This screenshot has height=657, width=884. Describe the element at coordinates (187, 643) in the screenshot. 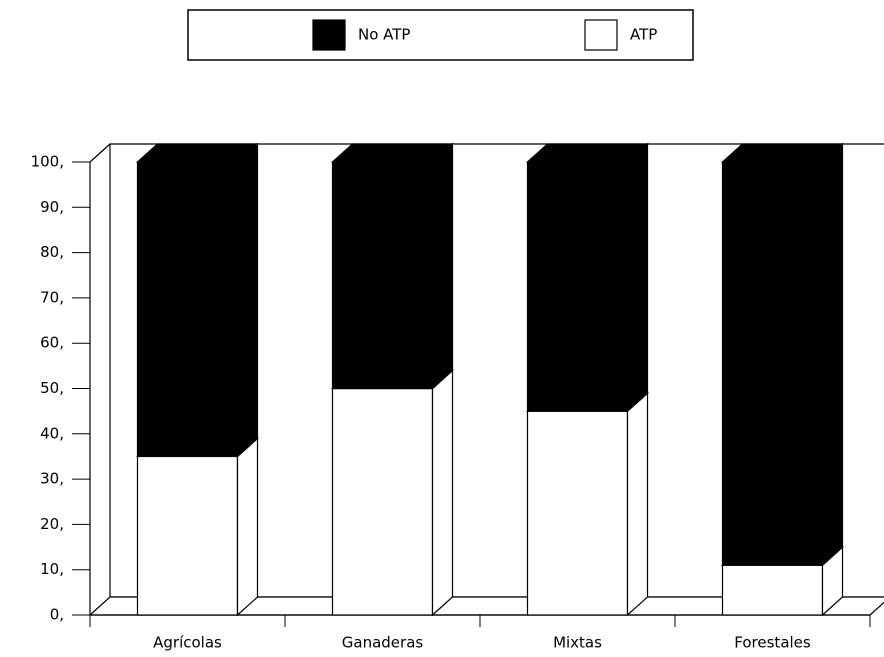

I see `x-tick-label: Agrícolas` at that location.